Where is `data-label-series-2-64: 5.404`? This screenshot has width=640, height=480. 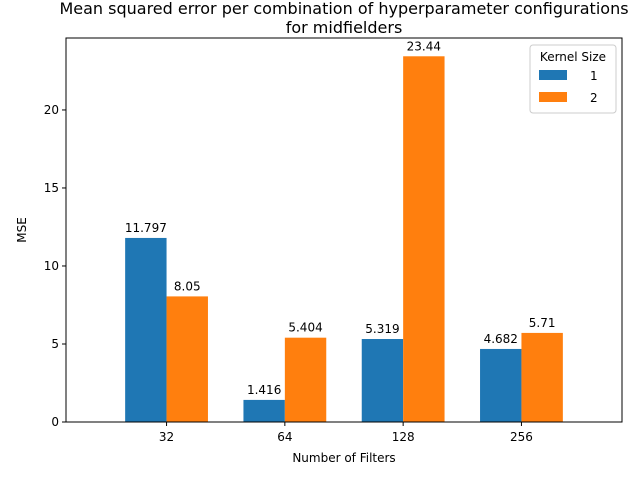 data-label-series-2-64: 5.404 is located at coordinates (305, 328).